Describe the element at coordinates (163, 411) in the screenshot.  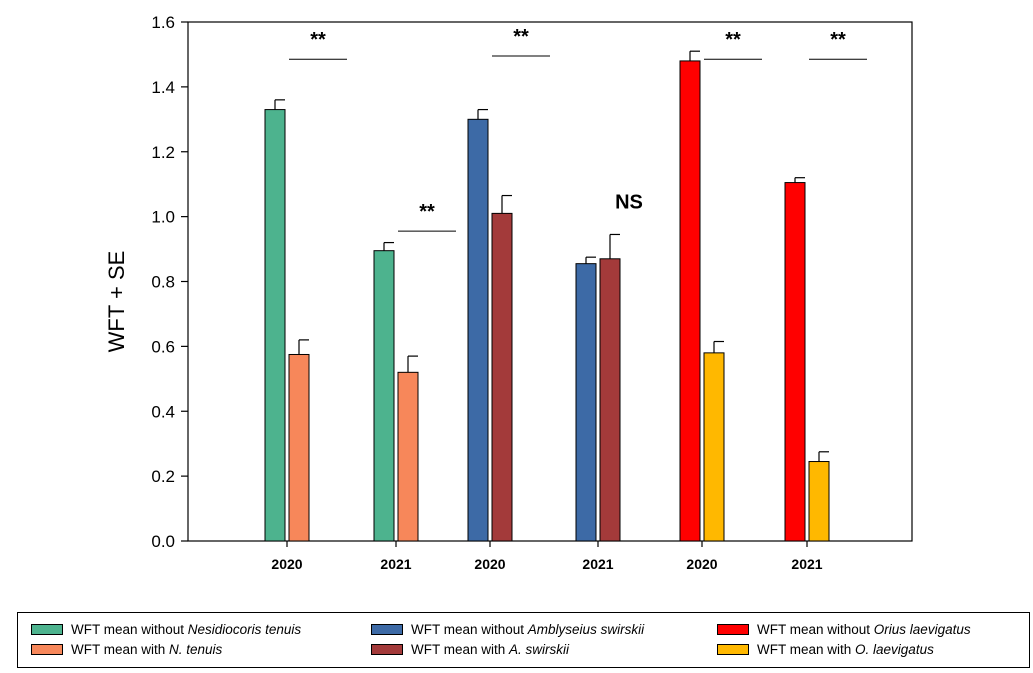
I see `y-tick-label: 0.4` at that location.